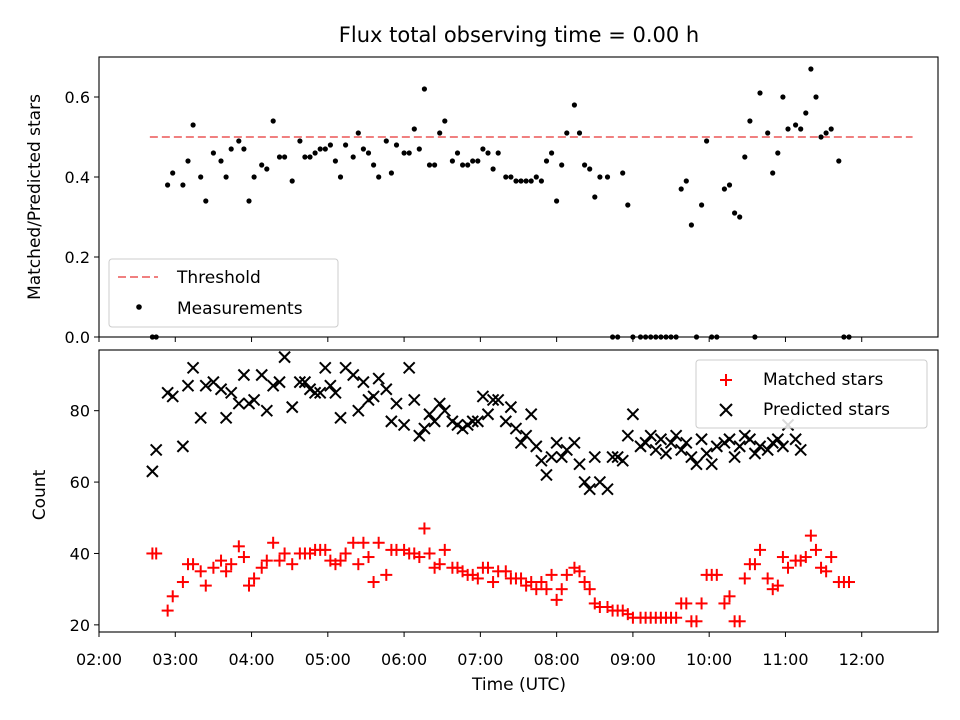 This screenshot has width=960, height=720. I want to click on y-tick-label: 20, so click(80, 625).